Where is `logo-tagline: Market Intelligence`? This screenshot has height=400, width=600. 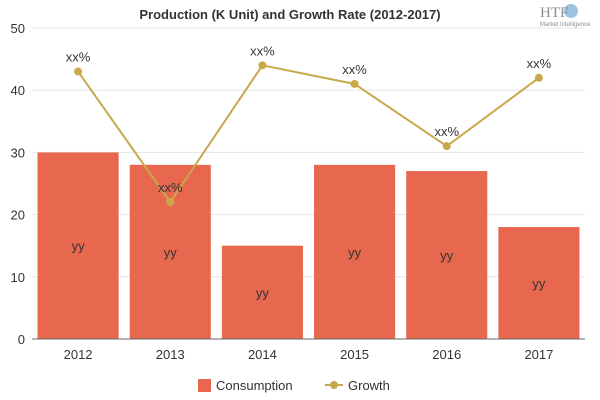 logo-tagline: Market Intelligence is located at coordinates (565, 25).